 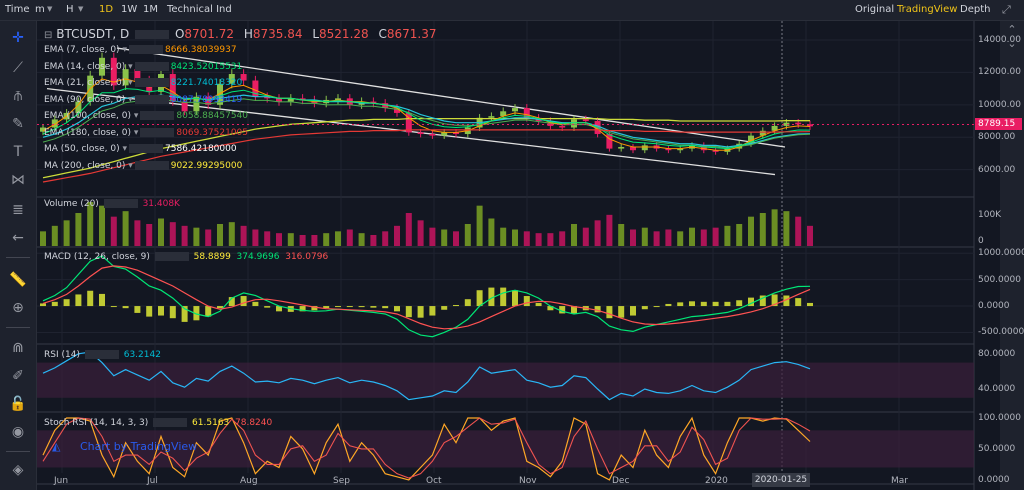 I want to click on trash-icon: ◈, so click(x=18, y=470).